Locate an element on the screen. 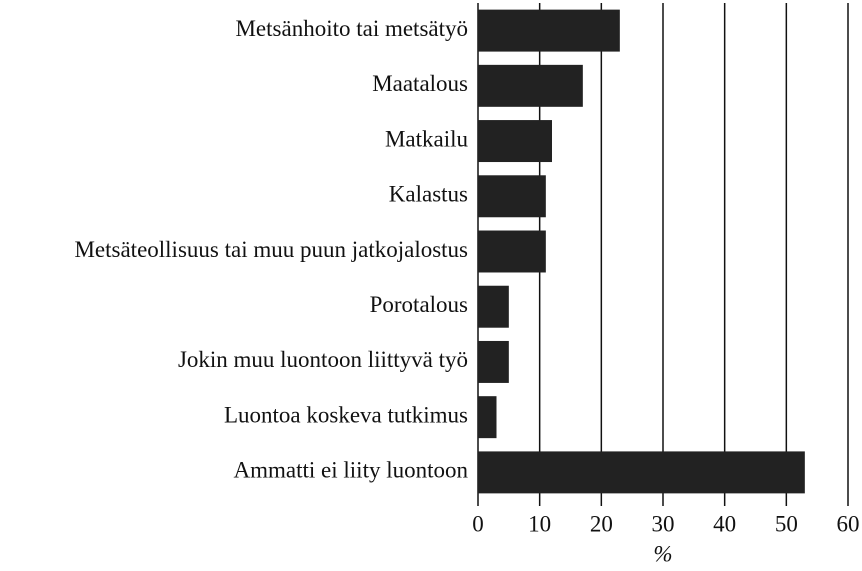 This screenshot has width=862, height=571. x-tick-label: 40 is located at coordinates (724, 523).